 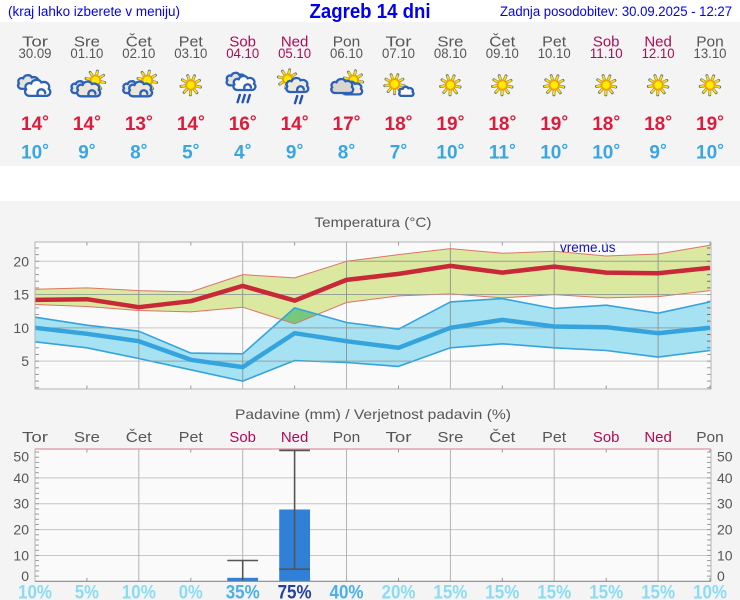 I want to click on svg-text: 75%, so click(x=295, y=591).